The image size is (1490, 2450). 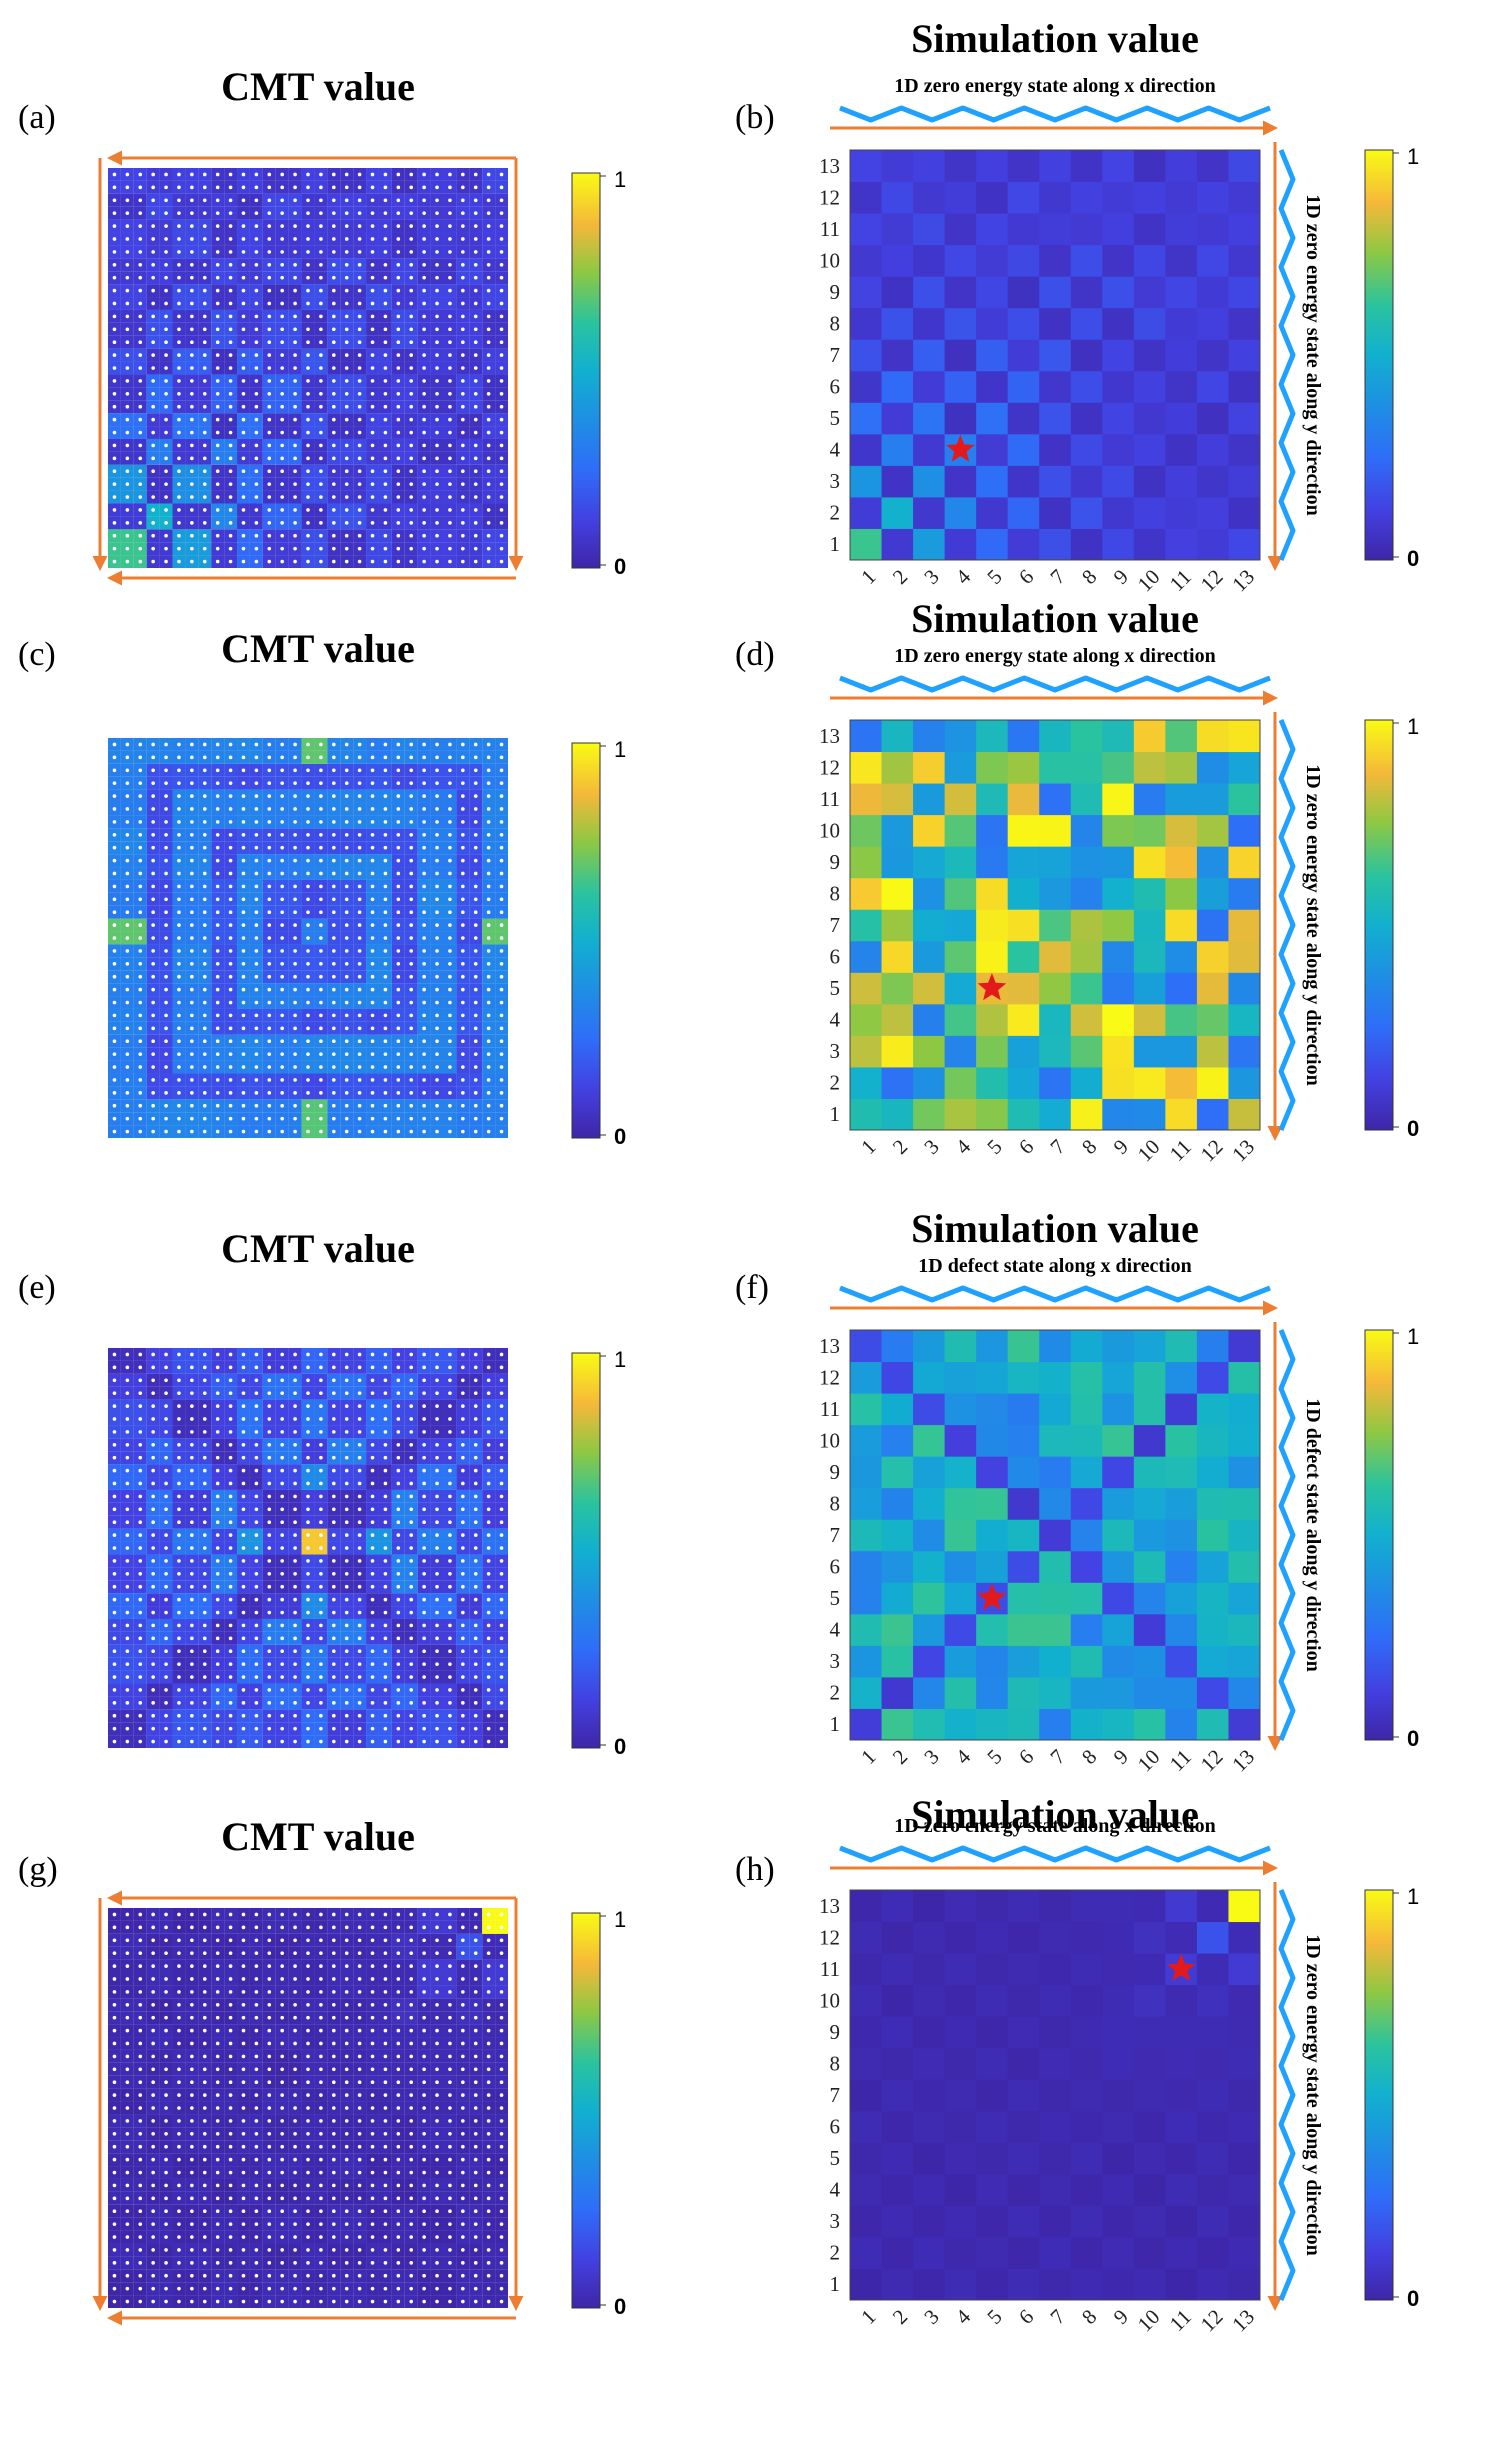 What do you see at coordinates (1149, 581) in the screenshot?
I see `x-tick-label: 10` at bounding box center [1149, 581].